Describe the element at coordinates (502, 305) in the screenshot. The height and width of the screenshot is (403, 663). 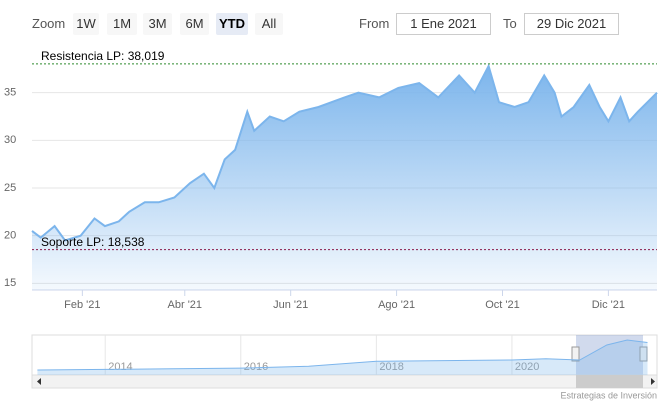
I see `x-tick-label: Oct '21` at that location.